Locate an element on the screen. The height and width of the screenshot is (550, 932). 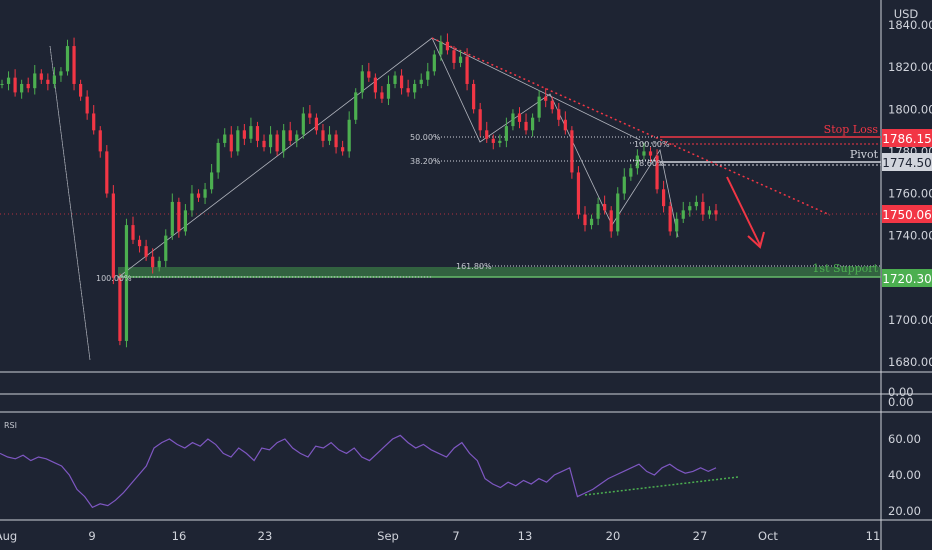
support-tag is located at coordinates (907, 278).